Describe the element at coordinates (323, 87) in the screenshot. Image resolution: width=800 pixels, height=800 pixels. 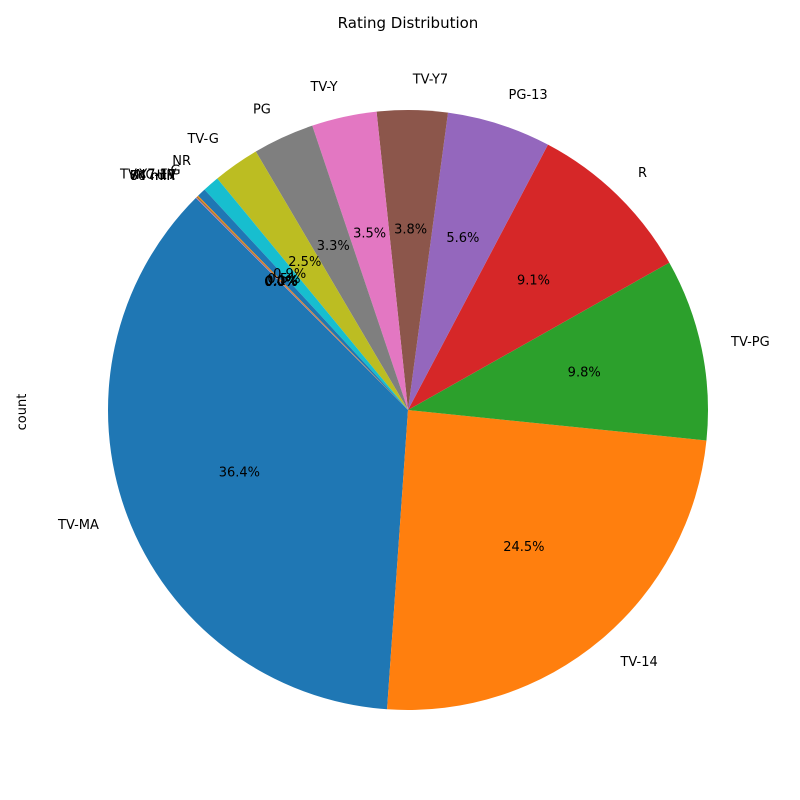
I see `slice-label: TV-Y` at that location.